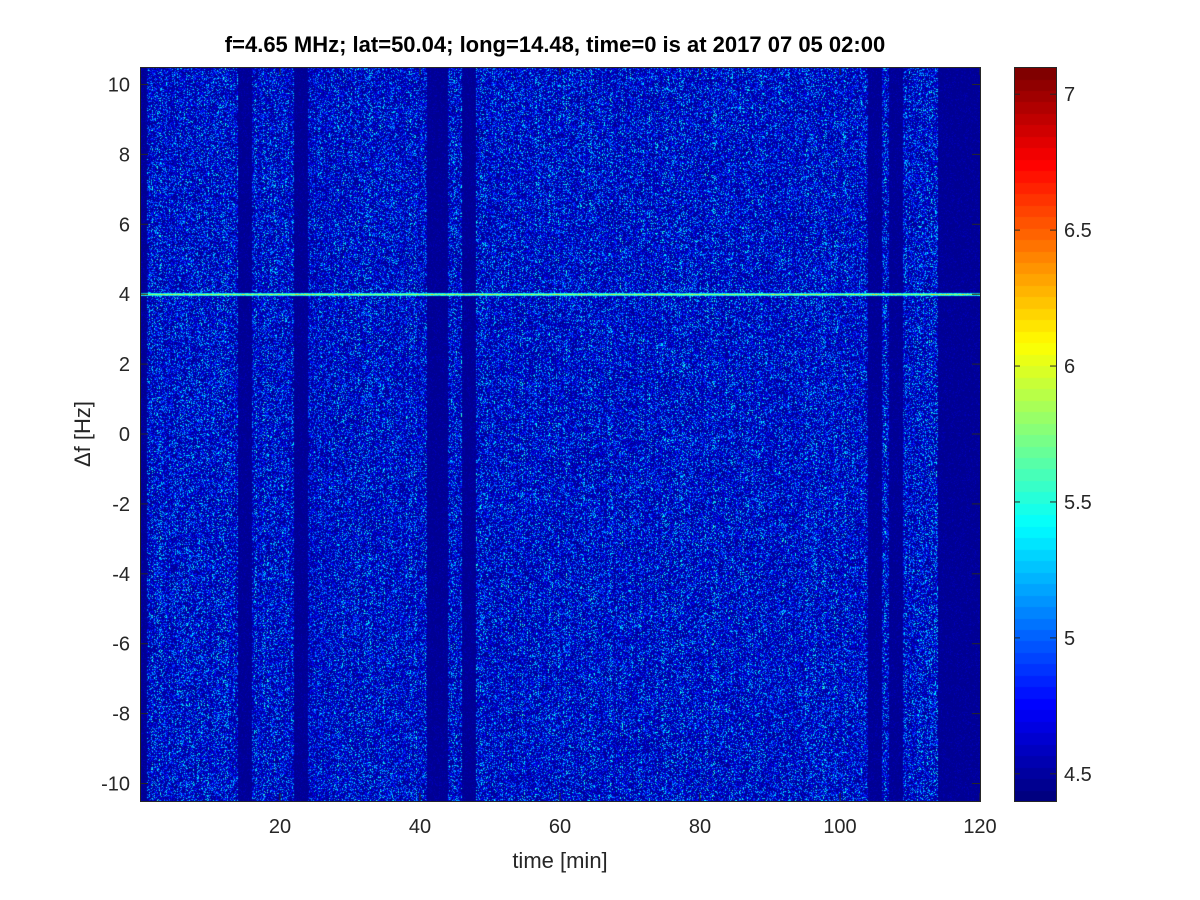 Image resolution: width=1200 pixels, height=900 pixels. I want to click on colorbar-gradient, so click(1035, 434).